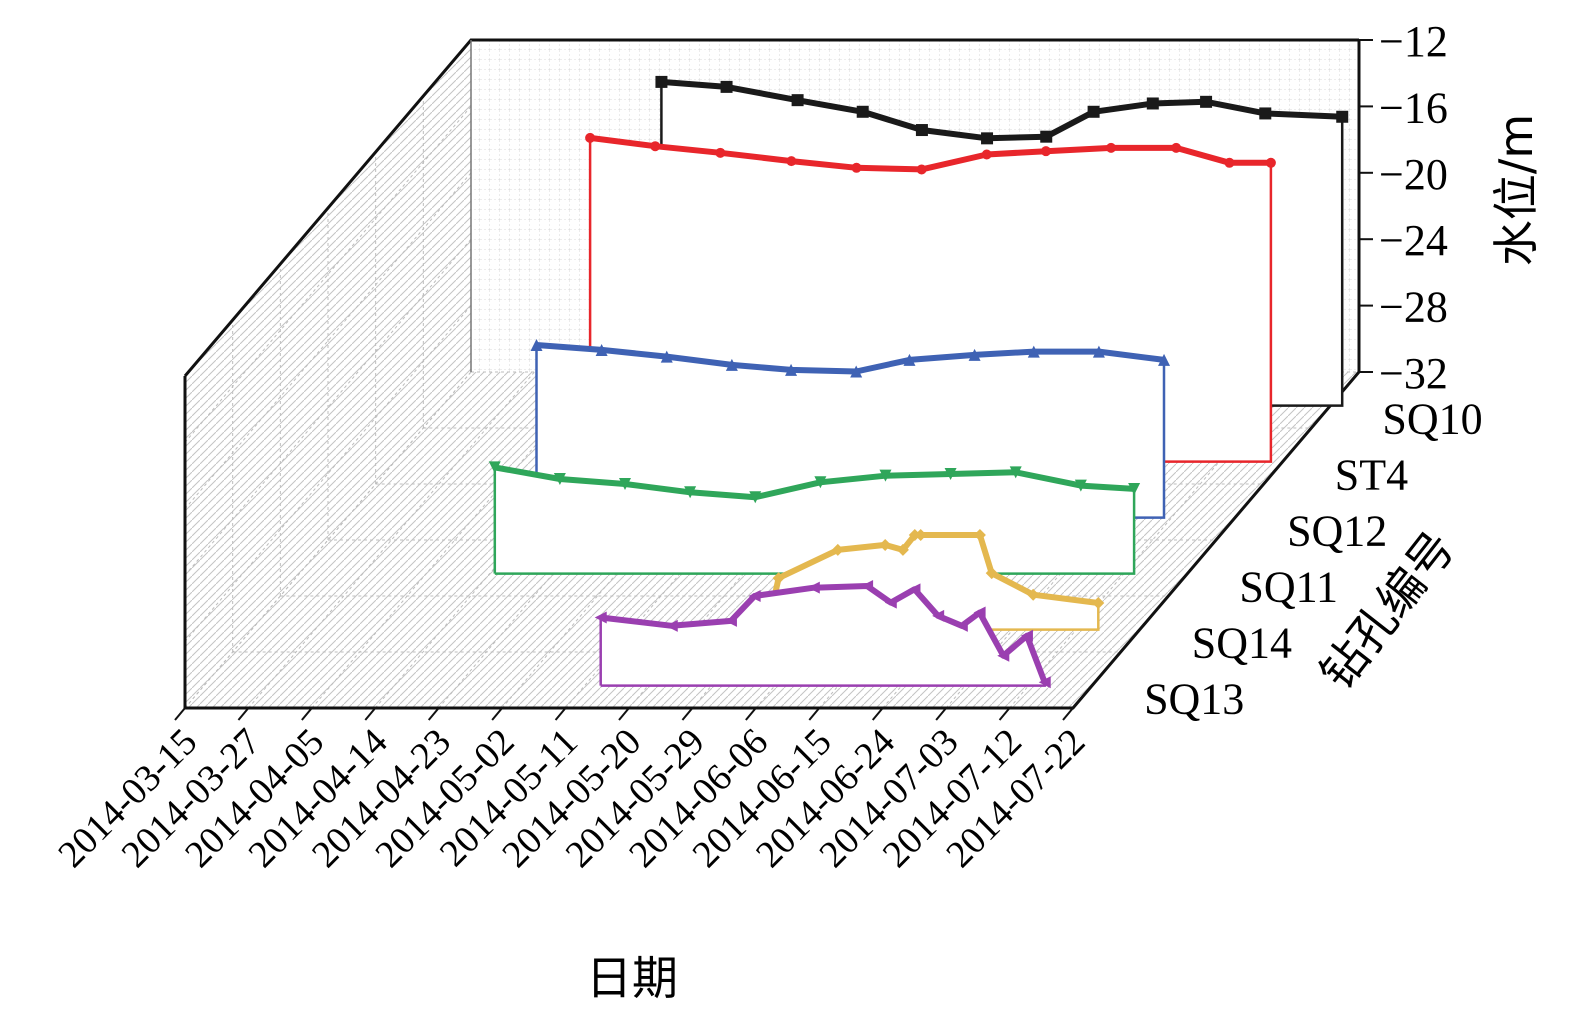  I want to click on z-tick-label: SQ11, so click(1288, 587).